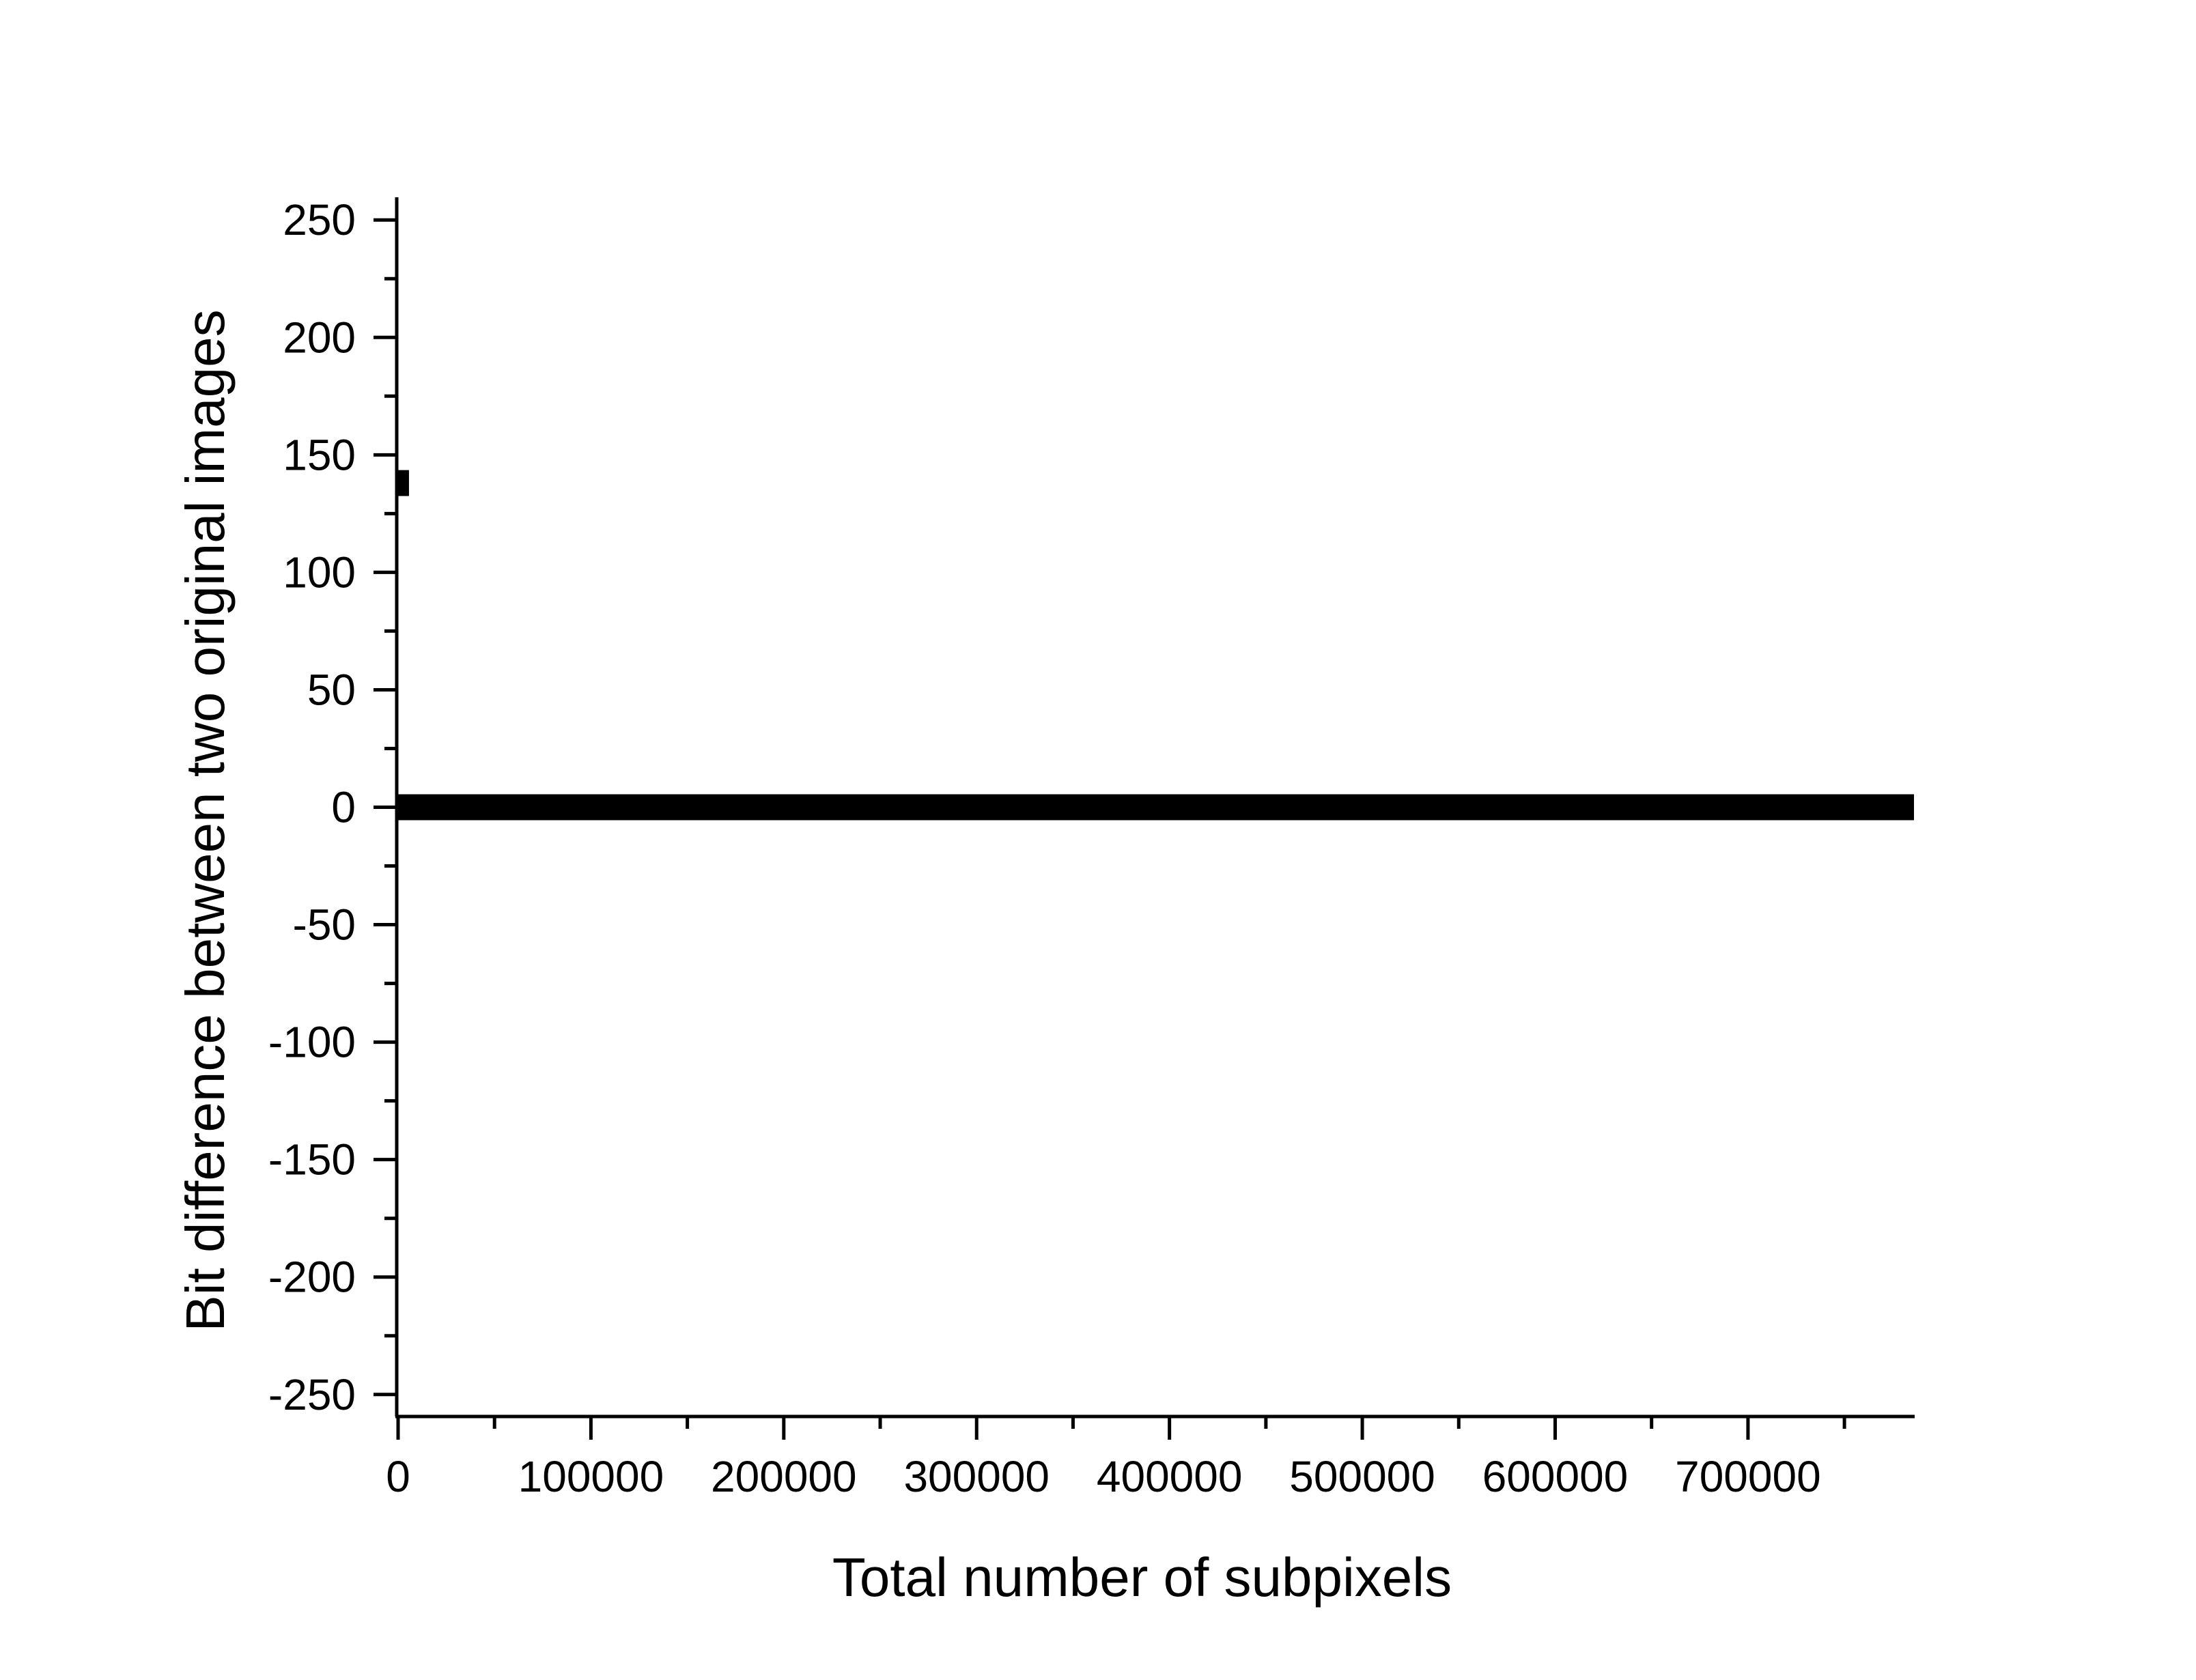 The image size is (2196, 1680). Describe the element at coordinates (325, 925) in the screenshot. I see `y-tick-label: -50` at that location.